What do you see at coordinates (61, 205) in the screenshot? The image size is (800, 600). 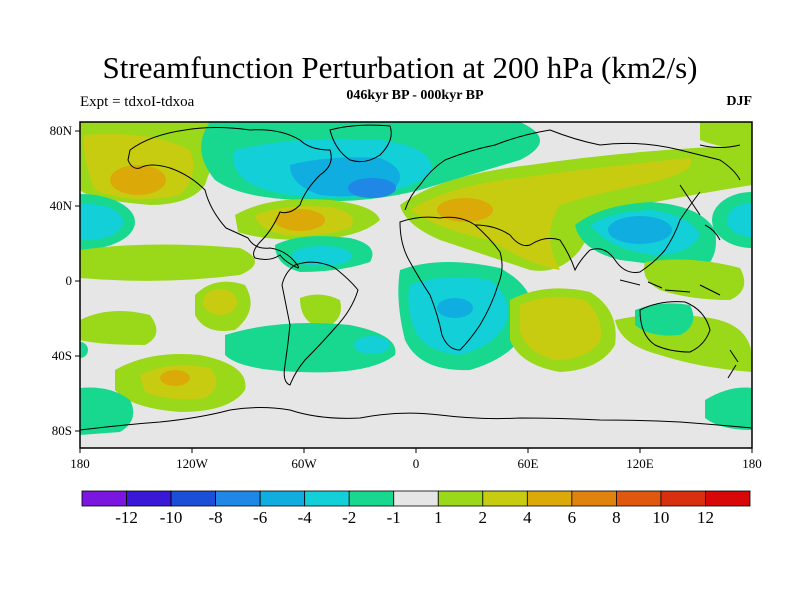 I see `y-tick-label: 40N` at bounding box center [61, 205].